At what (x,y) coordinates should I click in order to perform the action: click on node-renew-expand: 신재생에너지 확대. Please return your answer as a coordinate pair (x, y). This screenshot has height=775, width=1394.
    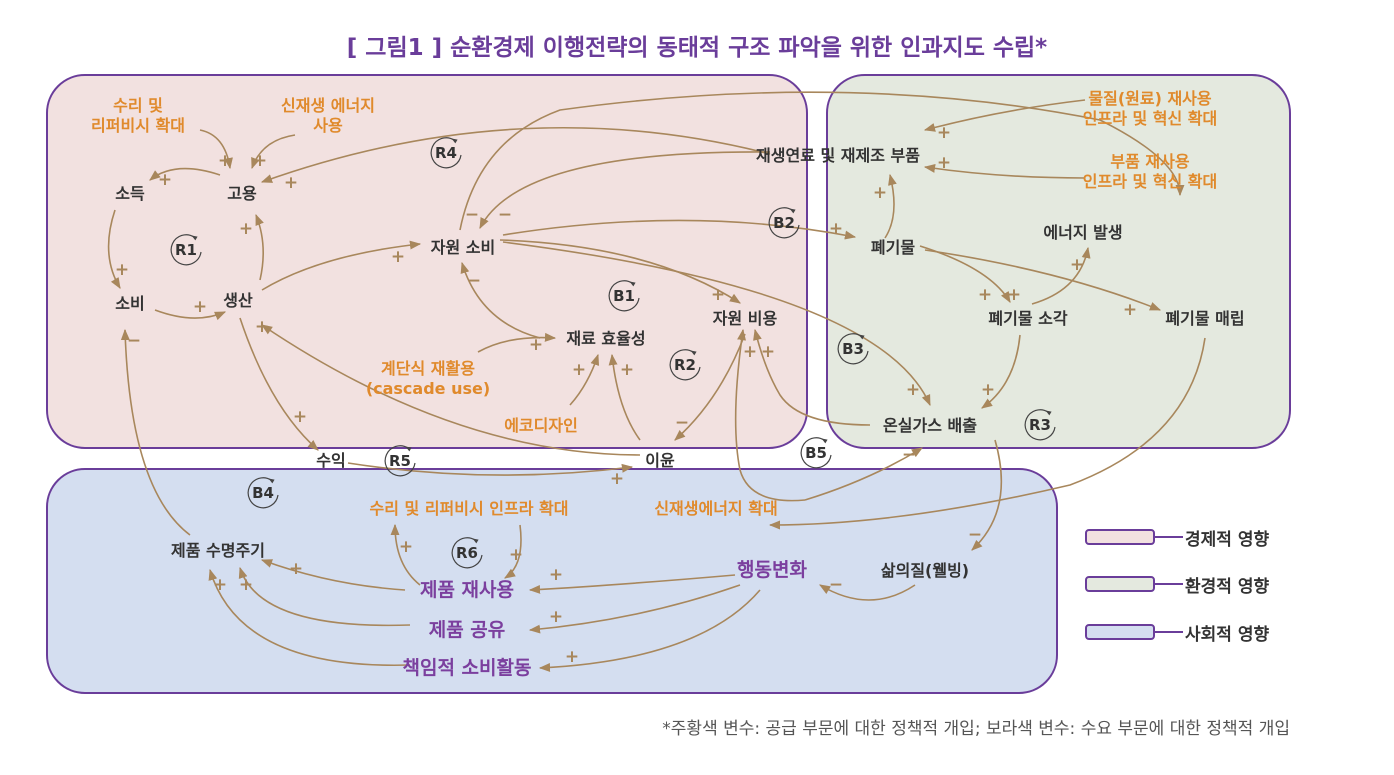
    Looking at the image, I should click on (715, 508).